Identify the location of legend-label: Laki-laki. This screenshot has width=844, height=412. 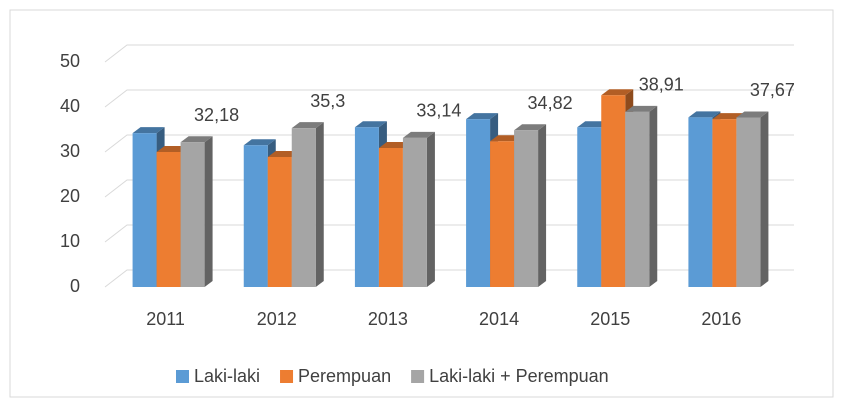
(227, 376).